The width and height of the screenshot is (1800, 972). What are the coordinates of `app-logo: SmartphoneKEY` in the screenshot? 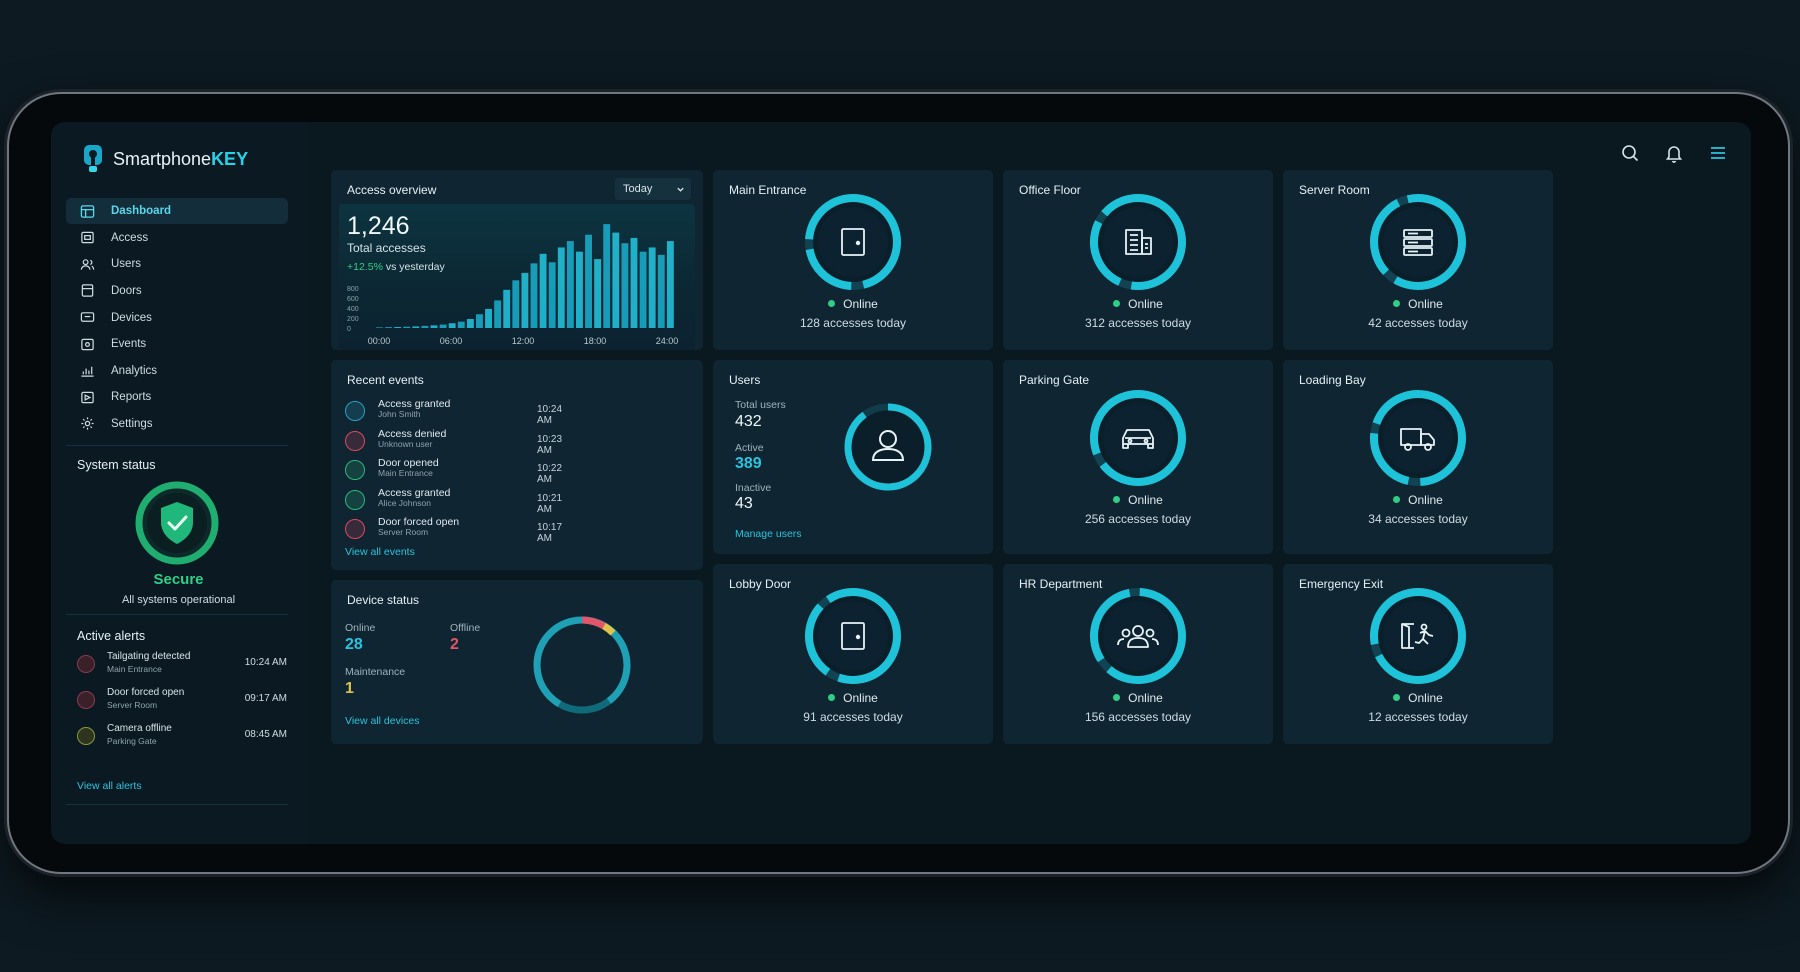 It's located at (164, 159).